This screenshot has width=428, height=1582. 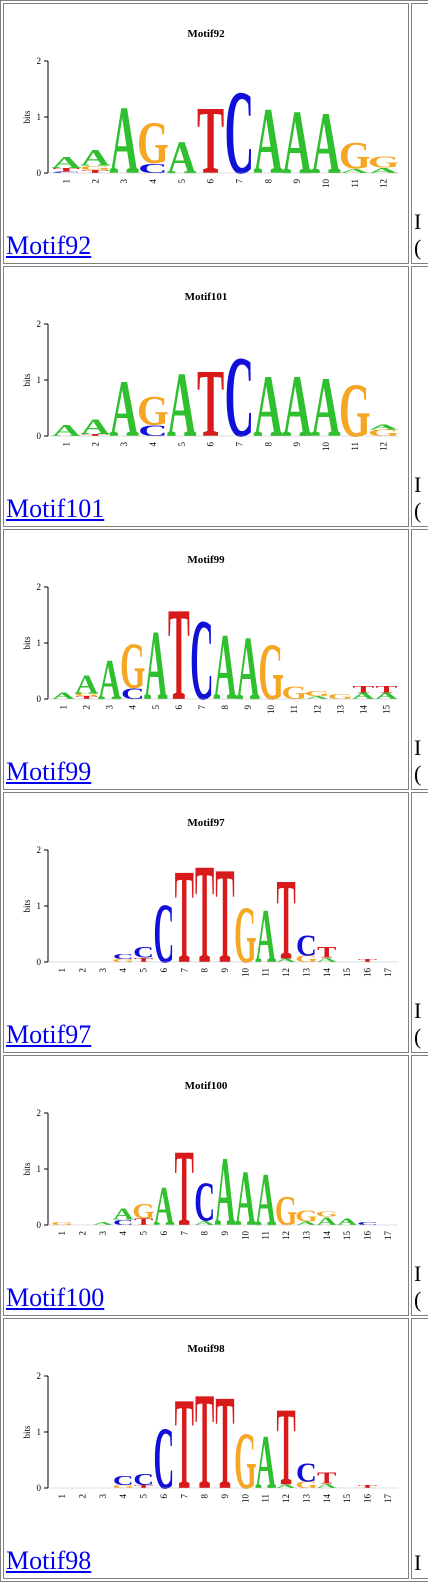 I want to click on motif-link: Motif92, so click(x=49, y=245).